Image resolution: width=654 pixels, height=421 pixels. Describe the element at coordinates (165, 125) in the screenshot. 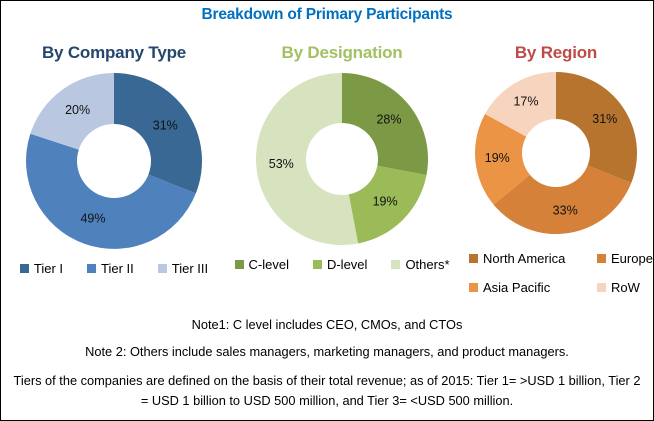

I see `slice-label-tier-i: 31%` at that location.